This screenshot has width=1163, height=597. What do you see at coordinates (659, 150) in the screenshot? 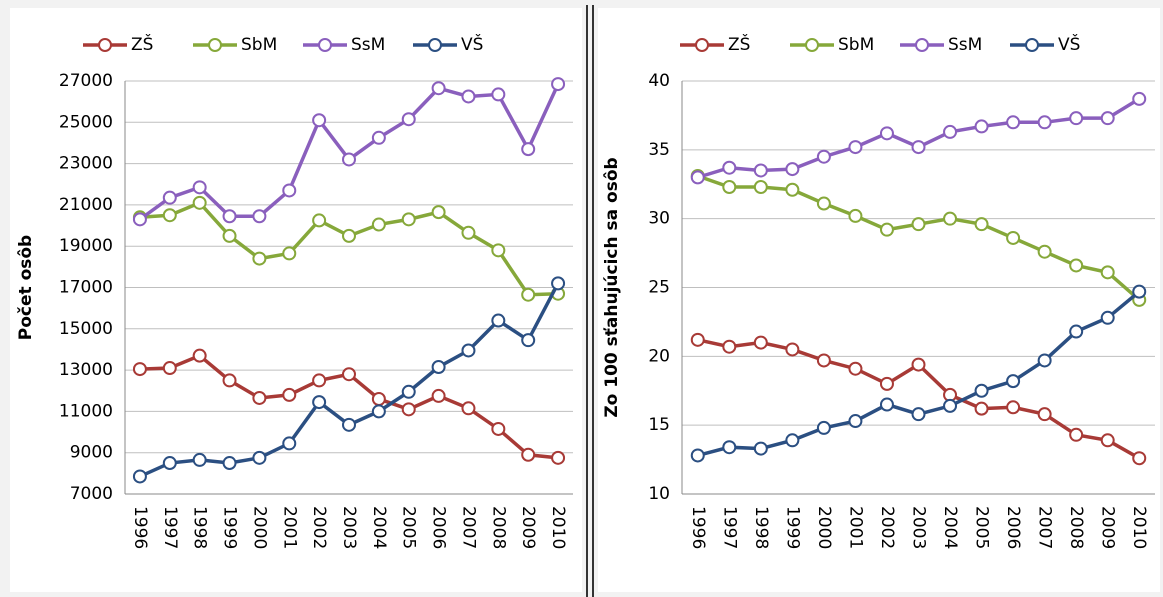
I see `y-tick-label: 35` at bounding box center [659, 150].